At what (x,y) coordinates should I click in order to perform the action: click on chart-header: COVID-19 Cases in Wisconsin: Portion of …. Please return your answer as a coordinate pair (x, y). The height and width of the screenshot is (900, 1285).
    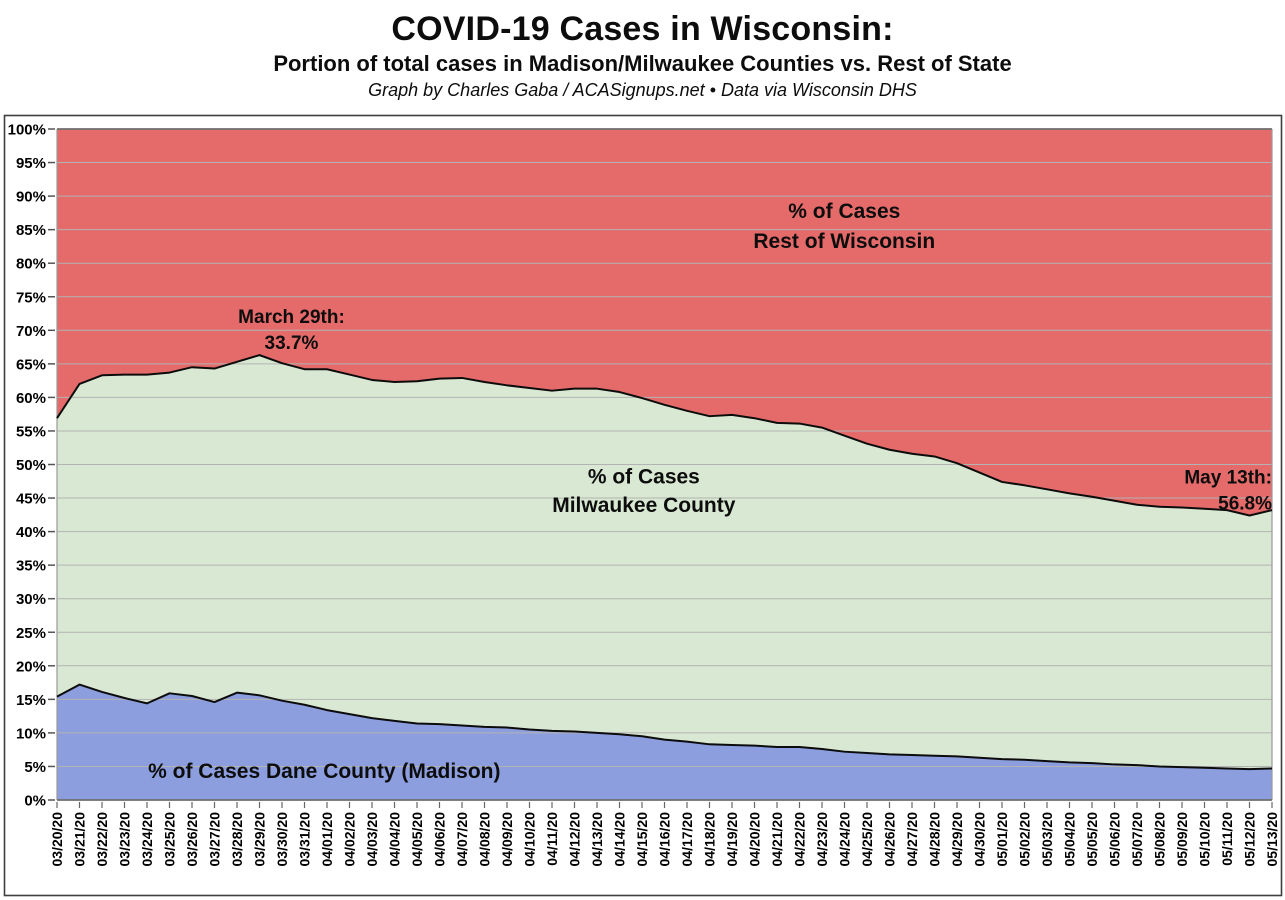
    Looking at the image, I should click on (642, 50).